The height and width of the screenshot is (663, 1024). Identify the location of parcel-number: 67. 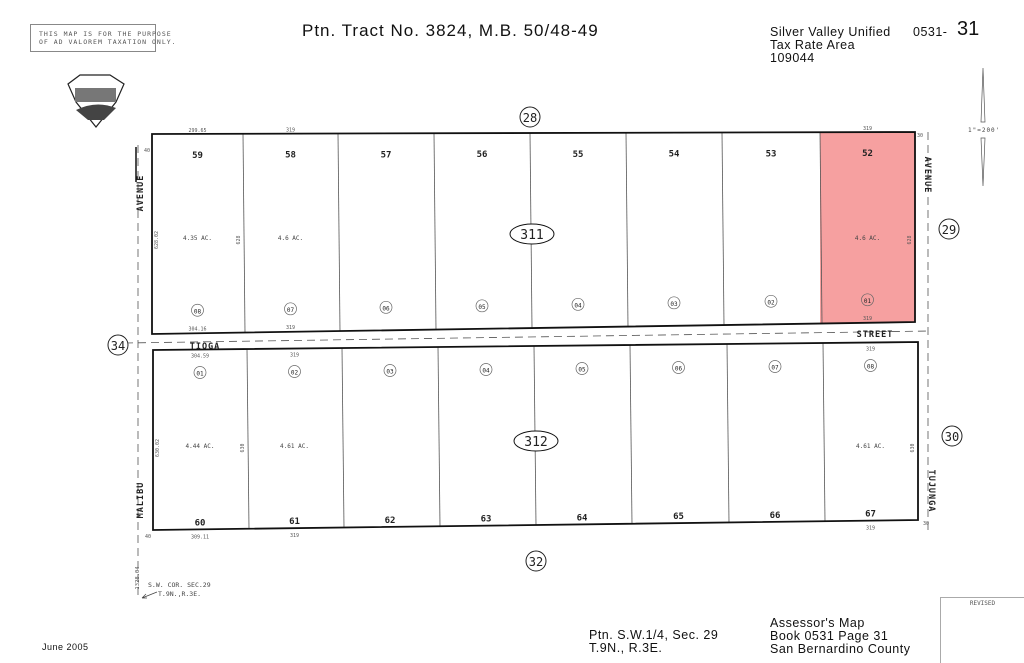
(870, 515).